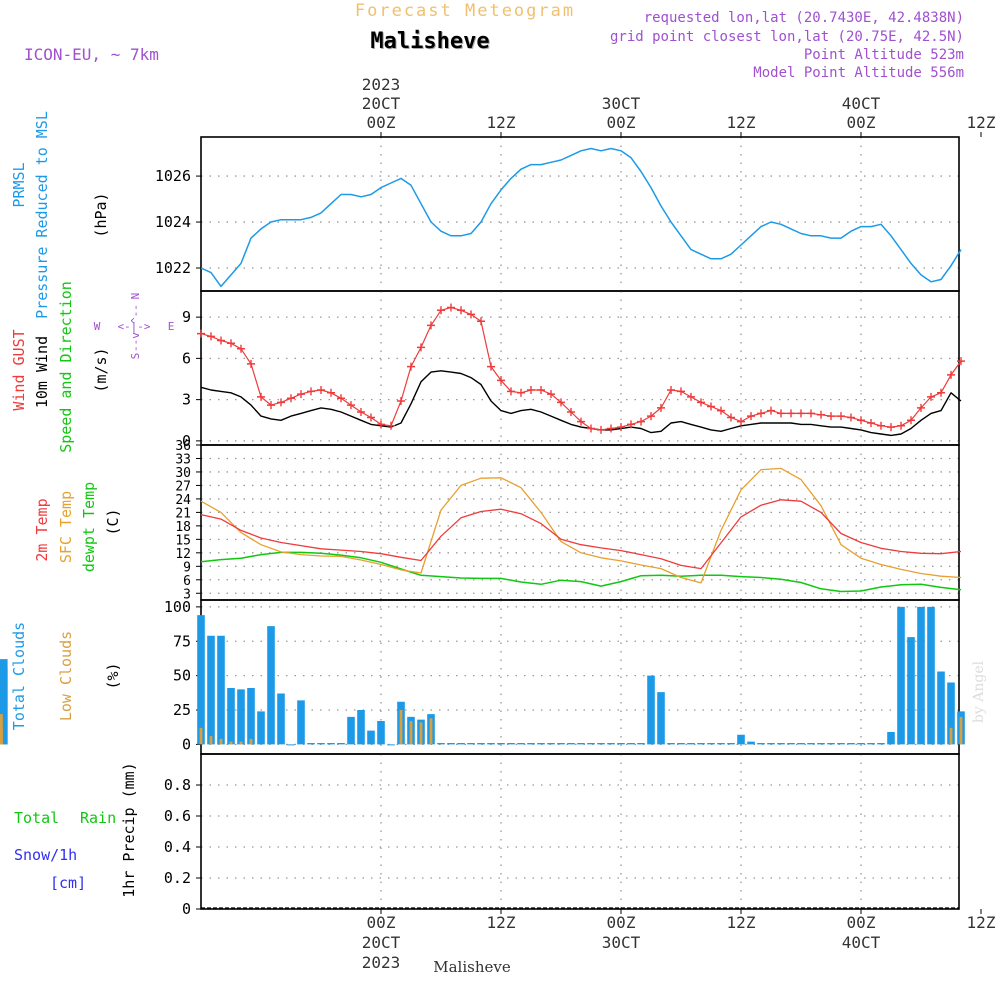  Describe the element at coordinates (113, 521) in the screenshot. I see `celsius-unit: (C)` at that location.